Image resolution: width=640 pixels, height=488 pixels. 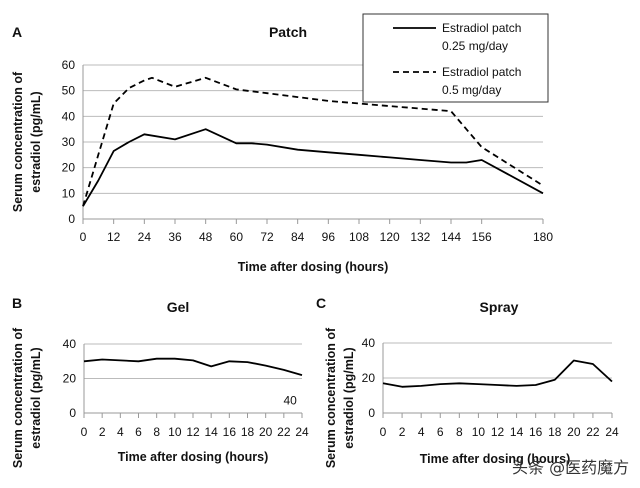 I want to click on x-tick-label: 156, so click(x=482, y=237).